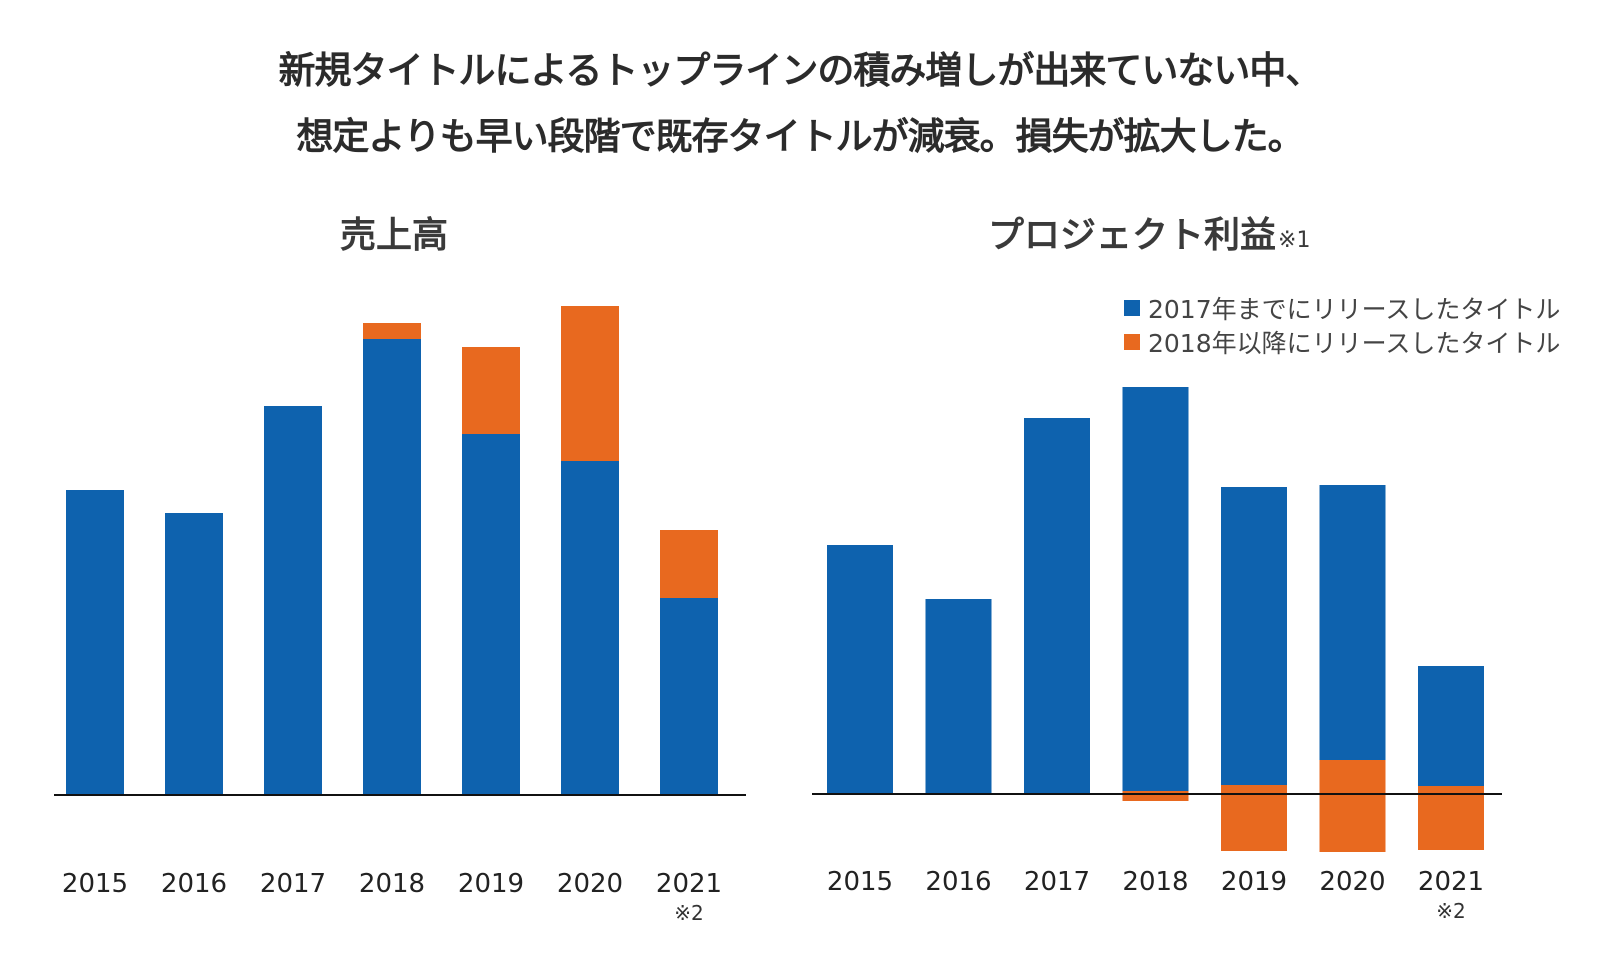 The image size is (1600, 963). I want to click on profit-x-tick-label: 2016, so click(958, 882).